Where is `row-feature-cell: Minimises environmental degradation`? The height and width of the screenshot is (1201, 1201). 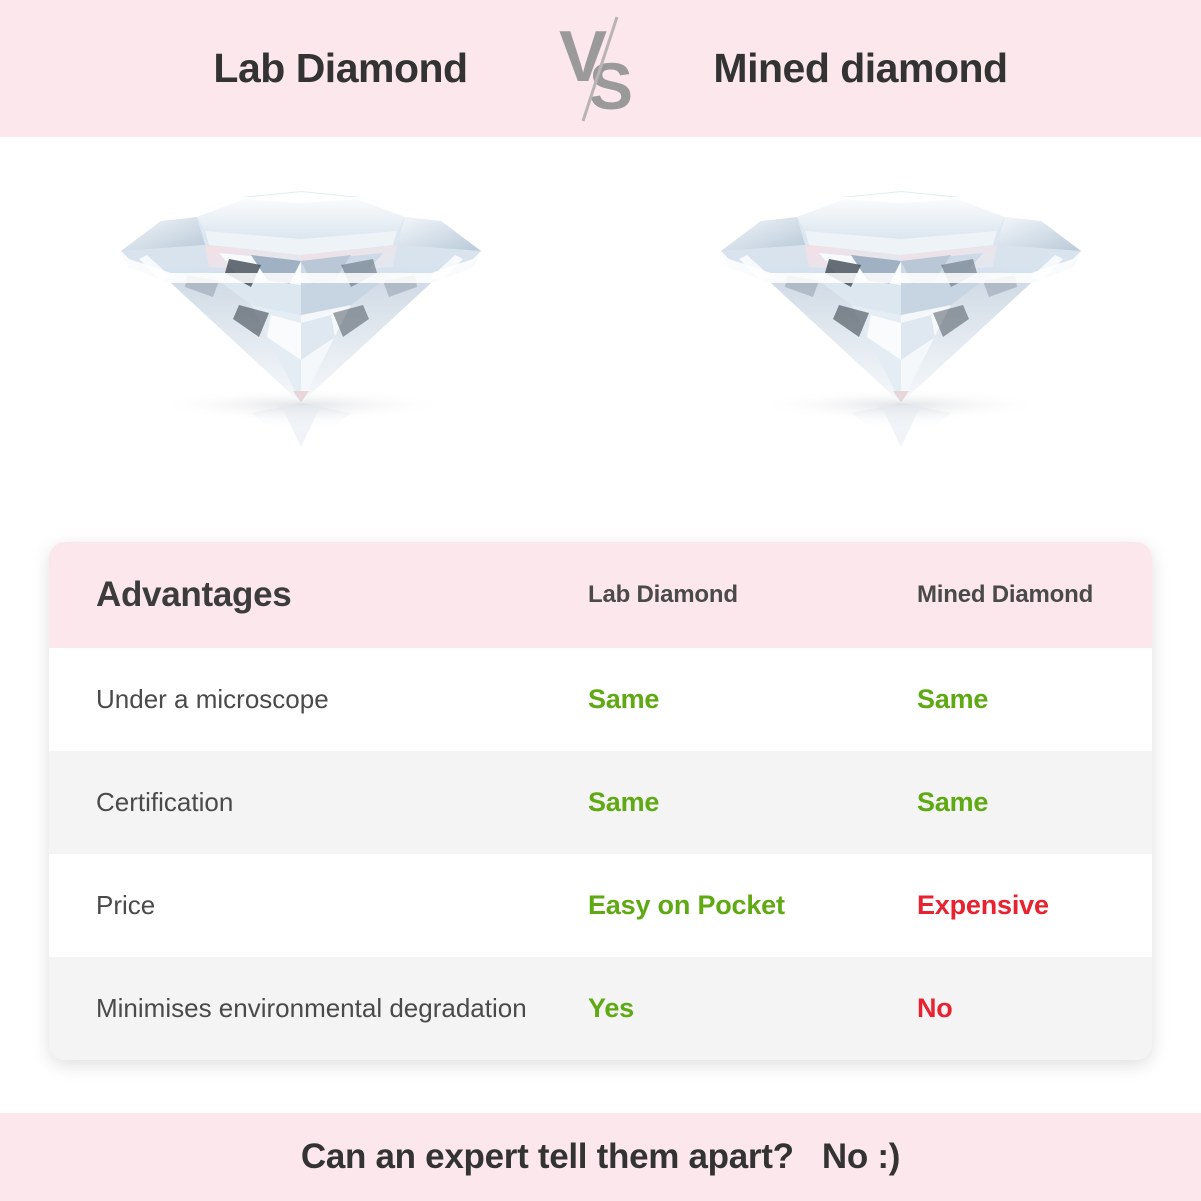 row-feature-cell: Minimises environmental degradation is located at coordinates (295, 1008).